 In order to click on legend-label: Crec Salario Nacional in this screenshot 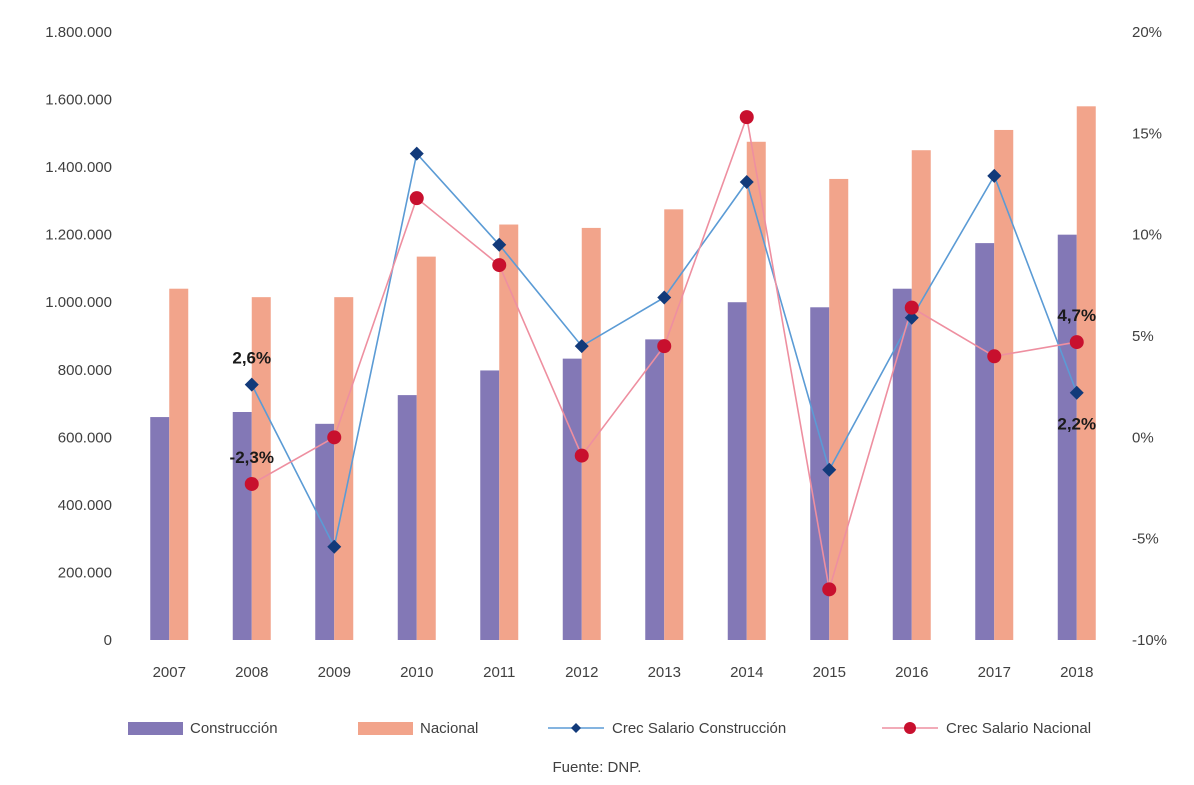, I will do `click(1018, 728)`.